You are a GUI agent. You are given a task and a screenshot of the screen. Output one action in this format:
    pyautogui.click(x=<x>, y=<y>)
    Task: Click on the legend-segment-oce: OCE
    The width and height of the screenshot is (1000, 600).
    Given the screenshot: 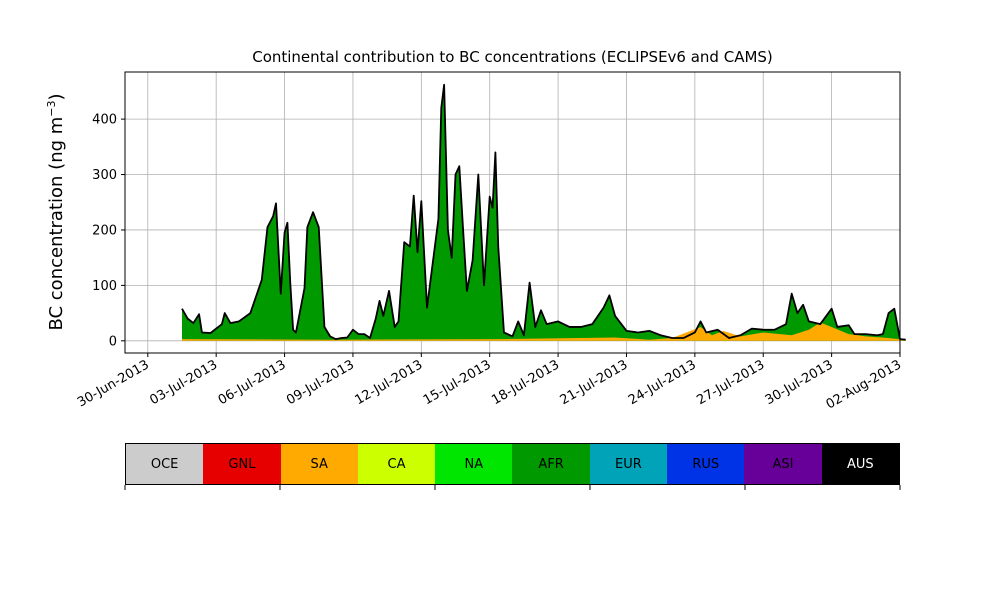 What is the action you would take?
    pyautogui.click(x=165, y=464)
    